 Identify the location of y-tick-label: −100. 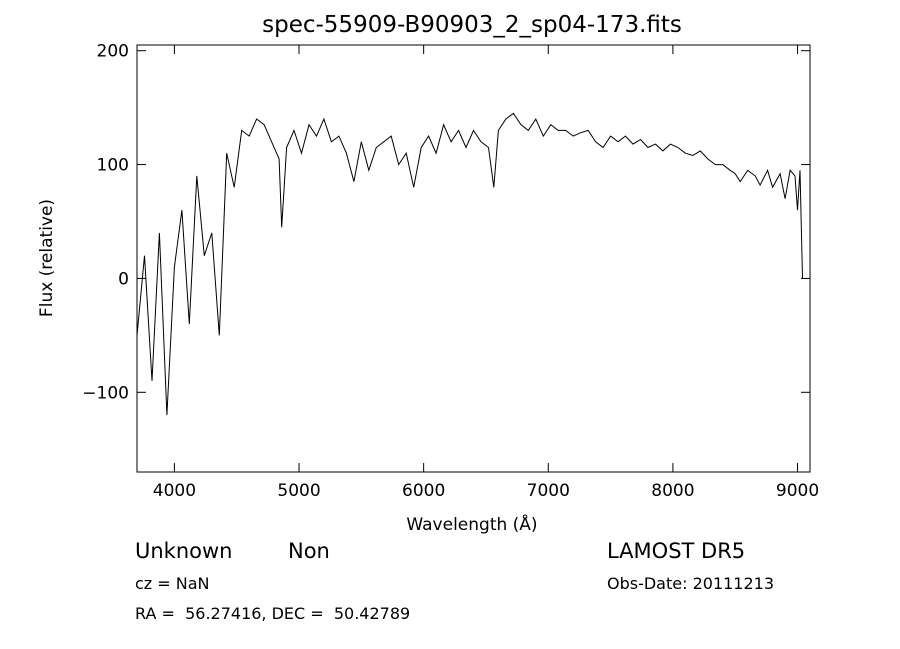
(105, 393).